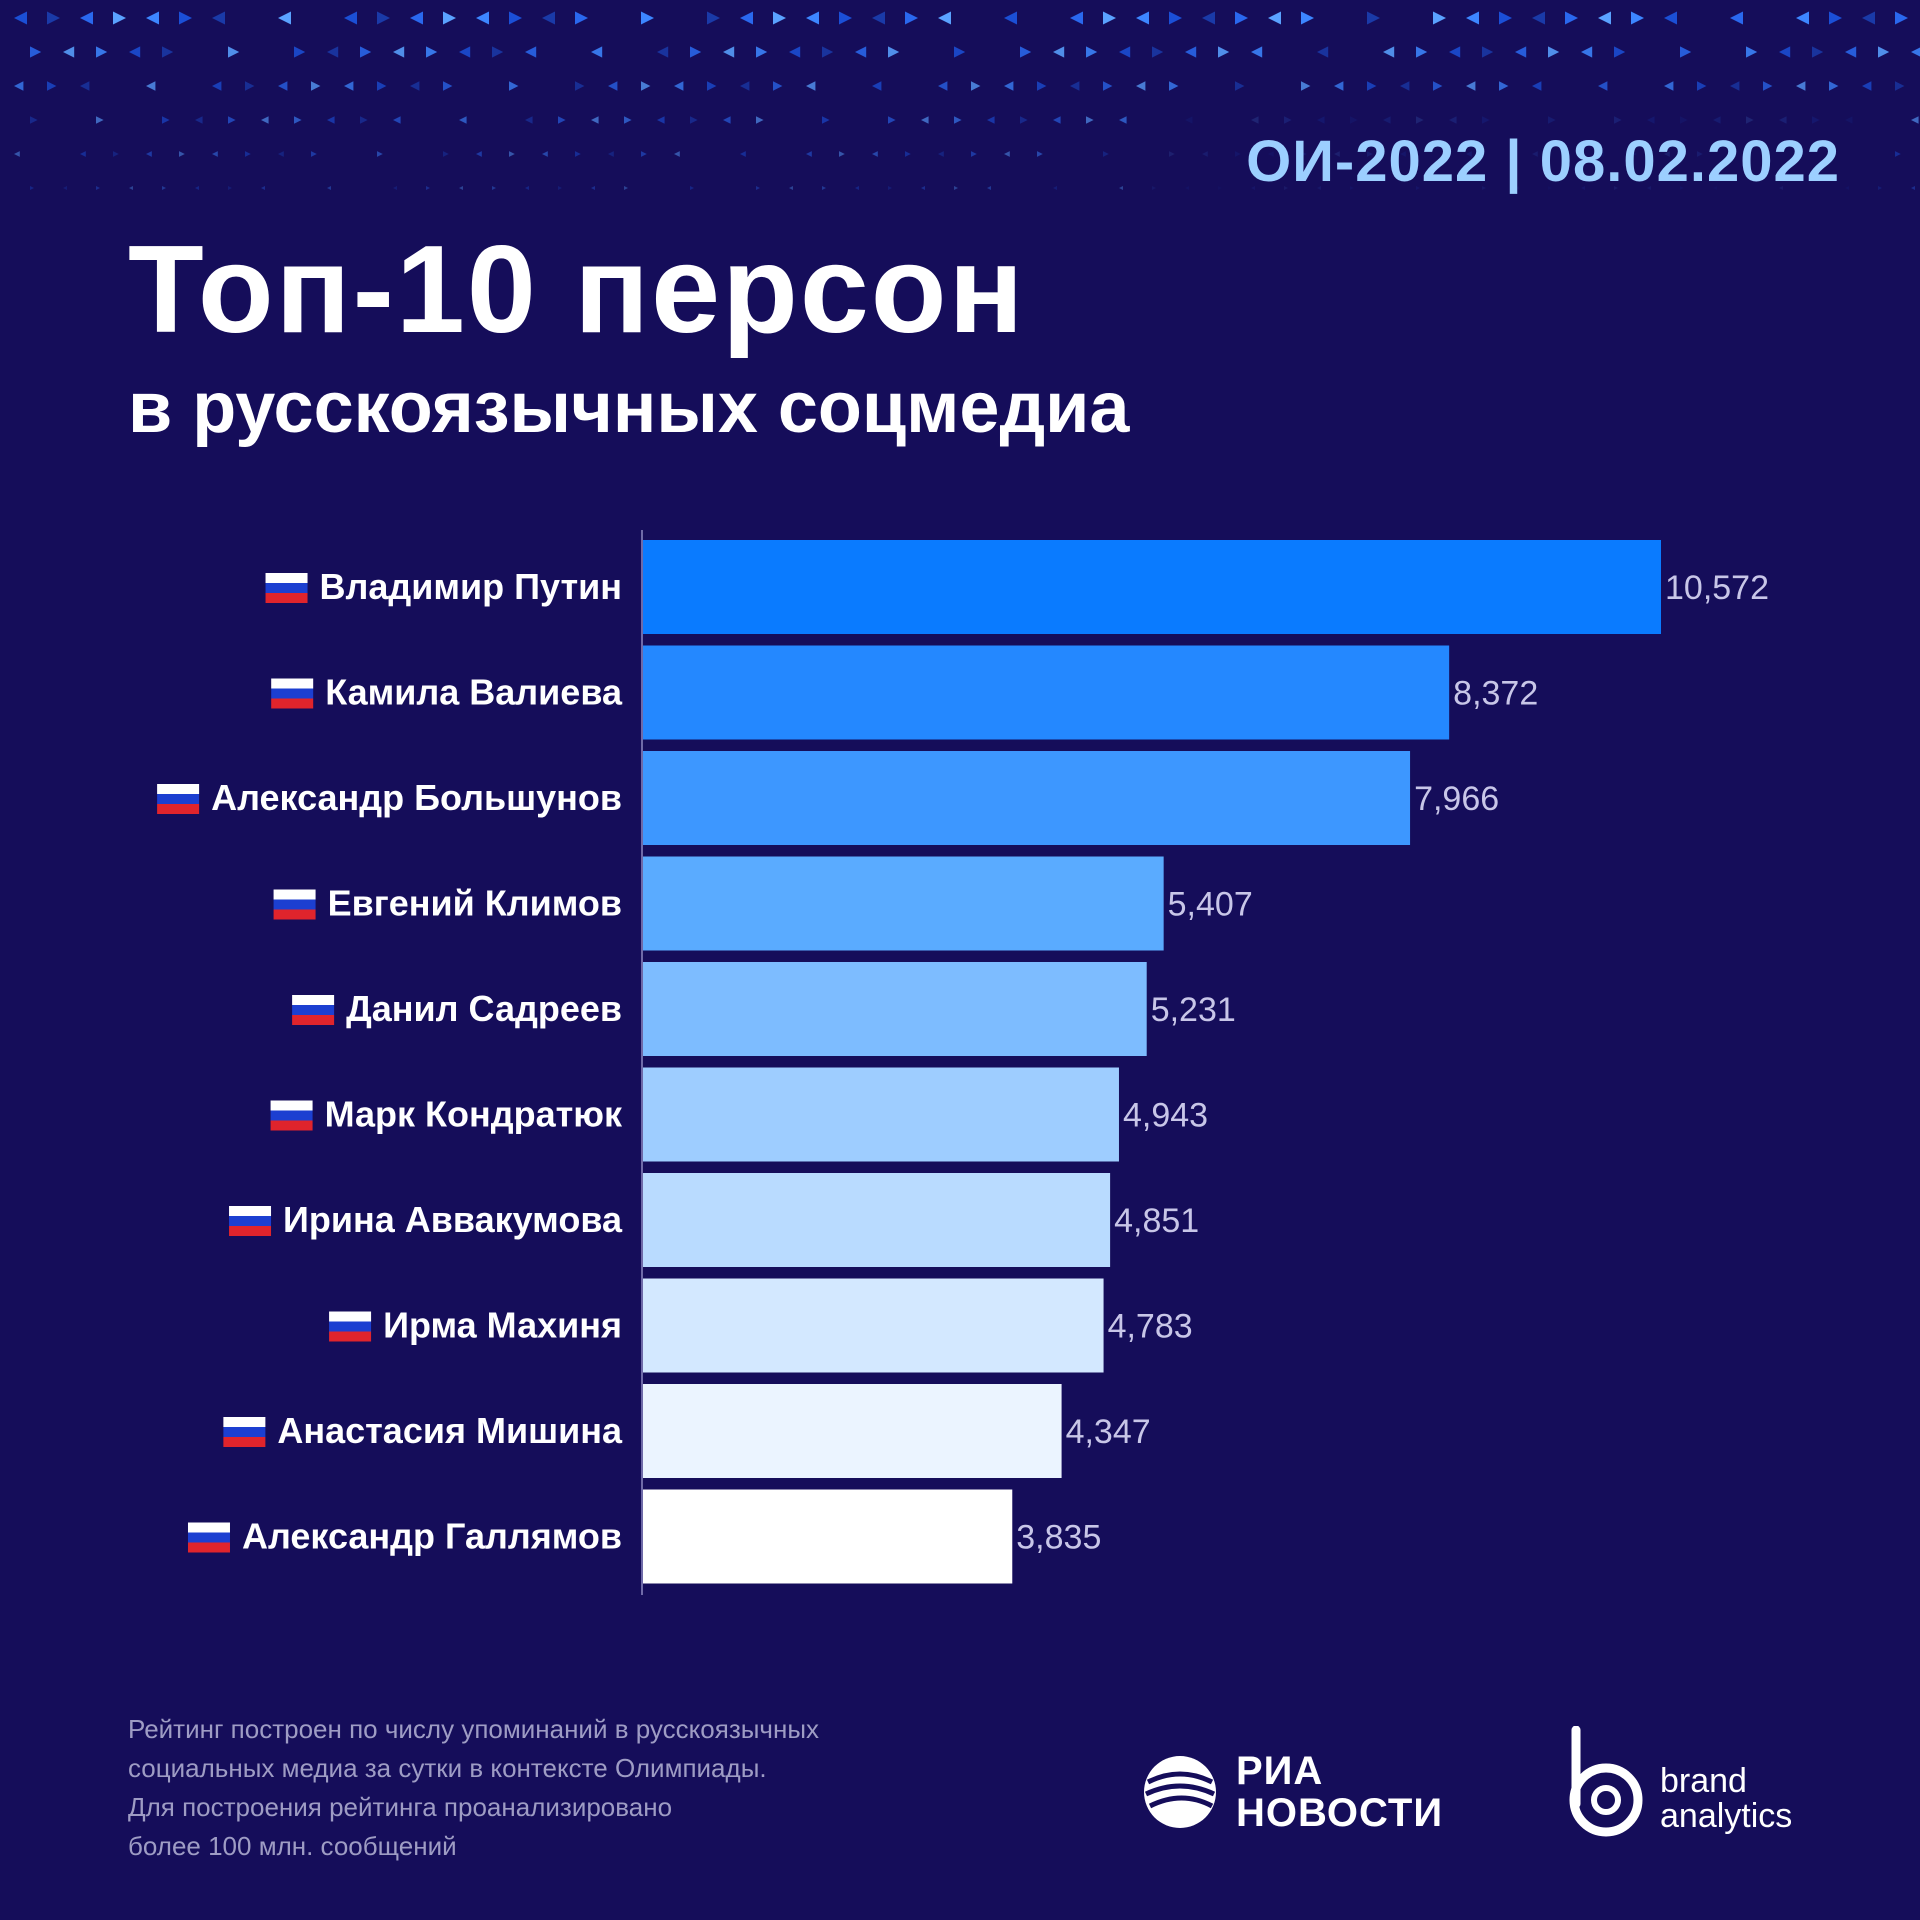 The image size is (1920, 1920). What do you see at coordinates (1150, 1327) in the screenshot?
I see `data-label: 4,783` at bounding box center [1150, 1327].